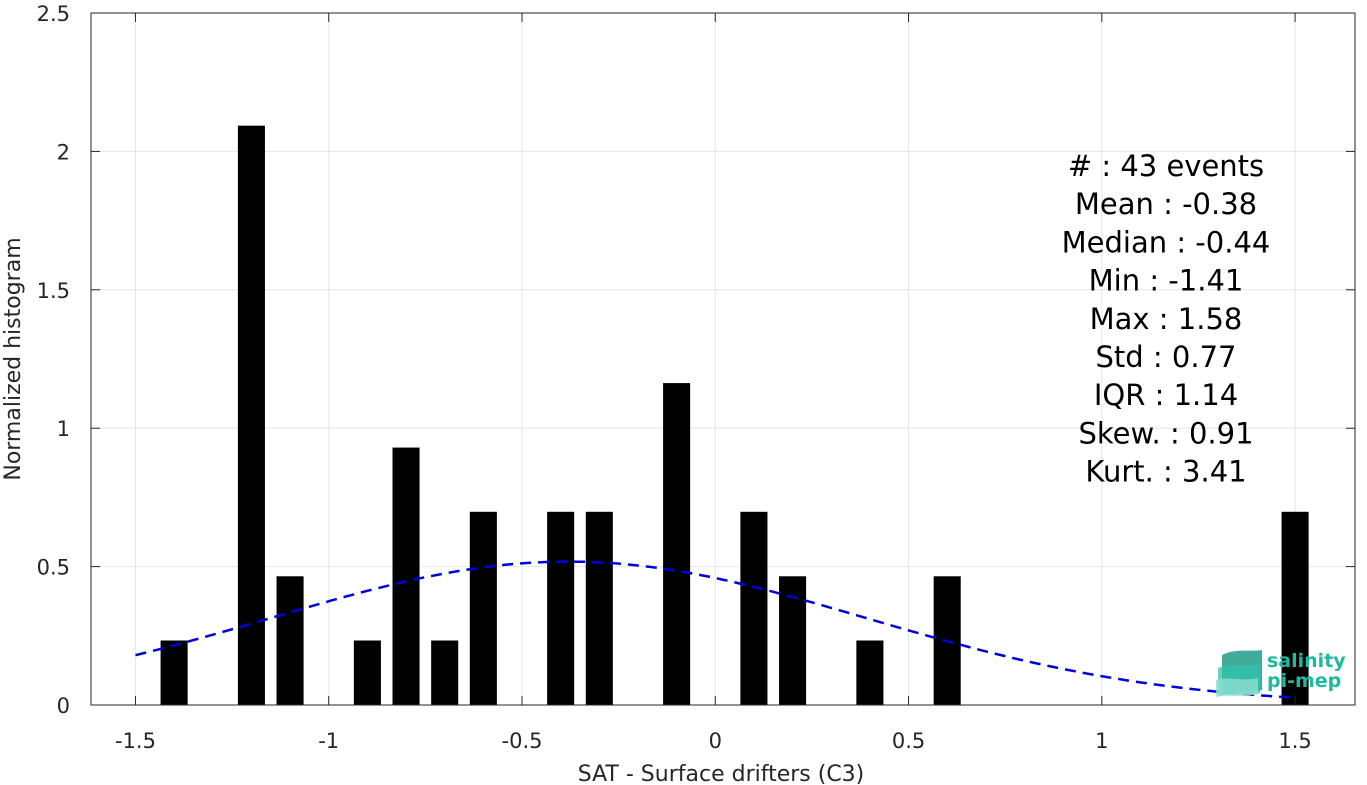 The image size is (1367, 785). What do you see at coordinates (1304, 681) in the screenshot?
I see `logo-text-line2: pi-mep` at bounding box center [1304, 681].